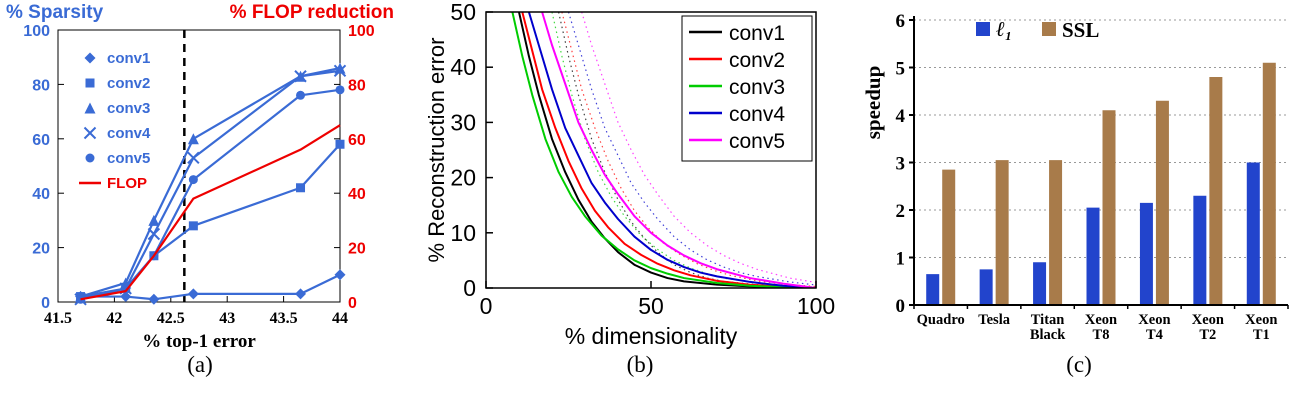  Describe the element at coordinates (901, 164) in the screenshot. I see `svg-text: 3` at that location.